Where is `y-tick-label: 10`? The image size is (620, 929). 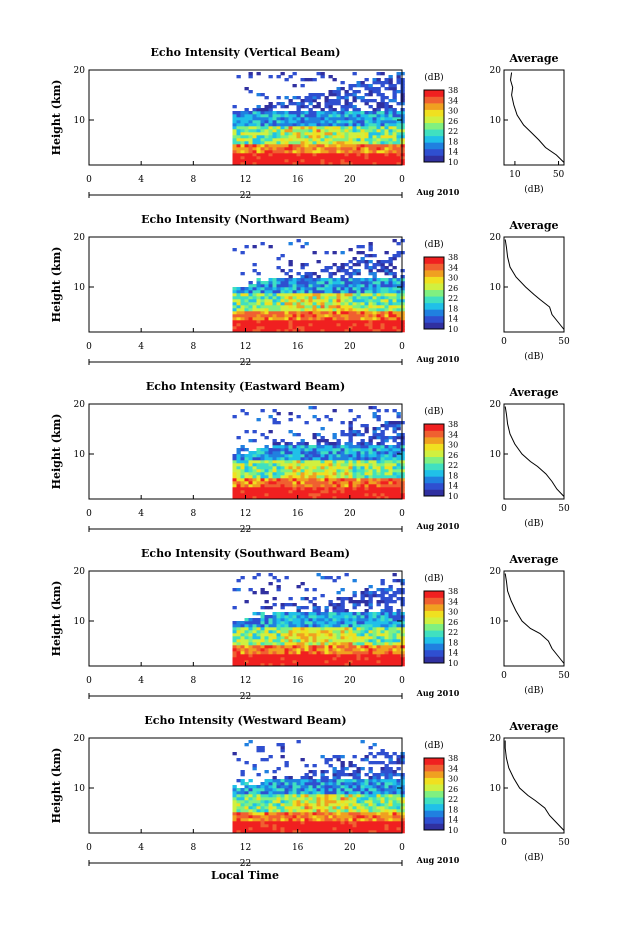
y-tick-label: 10 is located at coordinates (80, 455).